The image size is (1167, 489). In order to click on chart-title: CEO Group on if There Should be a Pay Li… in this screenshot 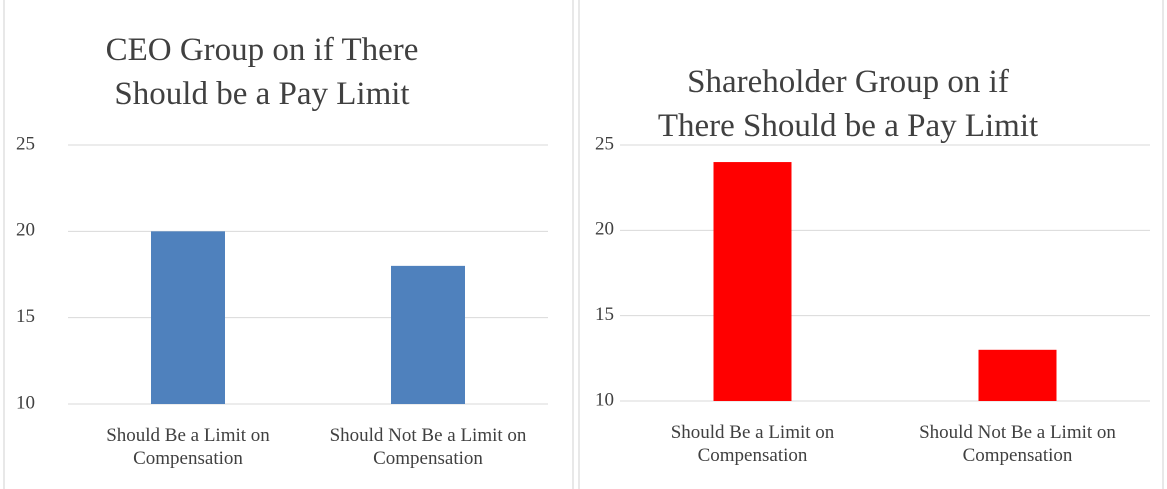, I will do `click(262, 72)`.